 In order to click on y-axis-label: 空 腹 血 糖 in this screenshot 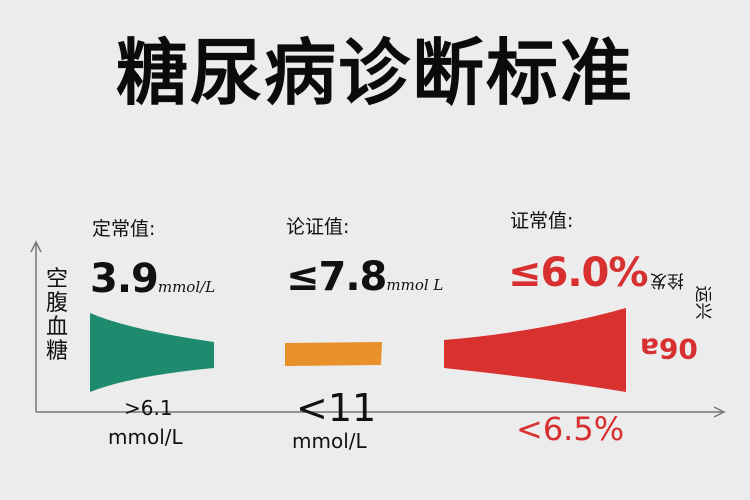, I will do `click(57, 316)`.